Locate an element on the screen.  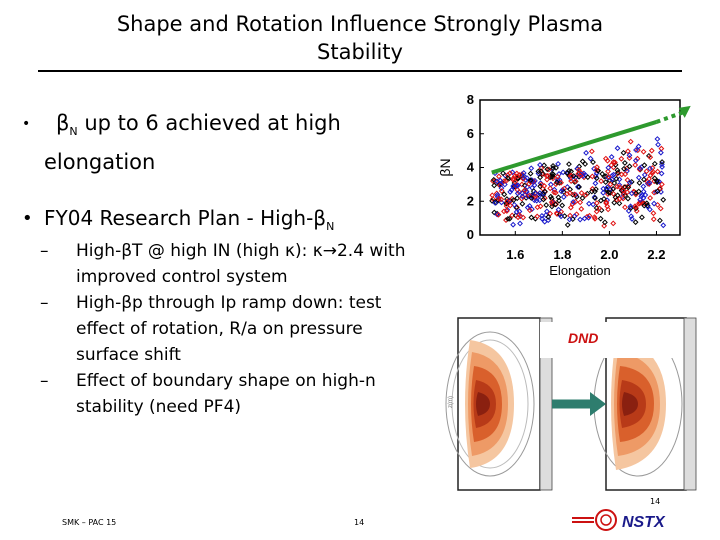
bullet-research-plan-text: FY04 Research Plan - High- is located at coordinates (179, 218).